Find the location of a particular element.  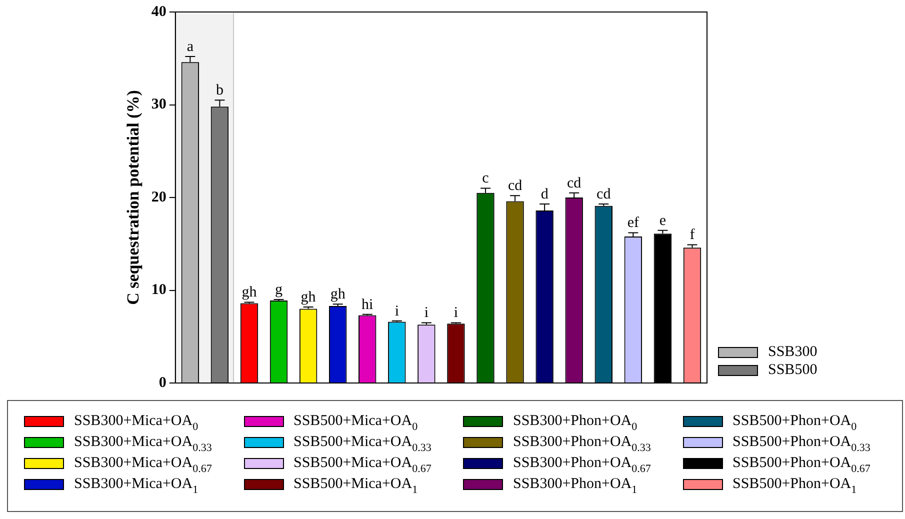

legend-label: SSB300+Mica+OA$_{0}$ is located at coordinates (136, 422).